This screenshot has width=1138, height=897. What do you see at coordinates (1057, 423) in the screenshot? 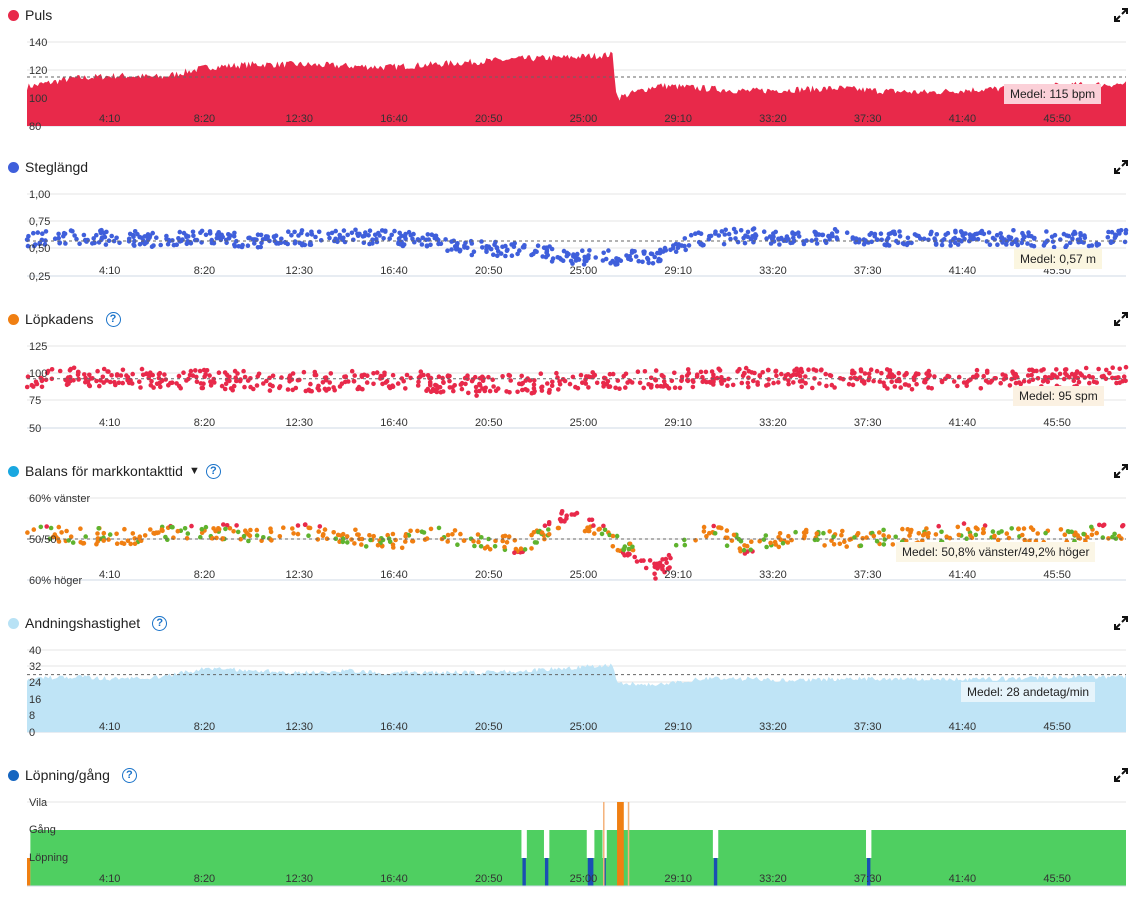
I see `x-tick-label: 45:50` at bounding box center [1057, 423].